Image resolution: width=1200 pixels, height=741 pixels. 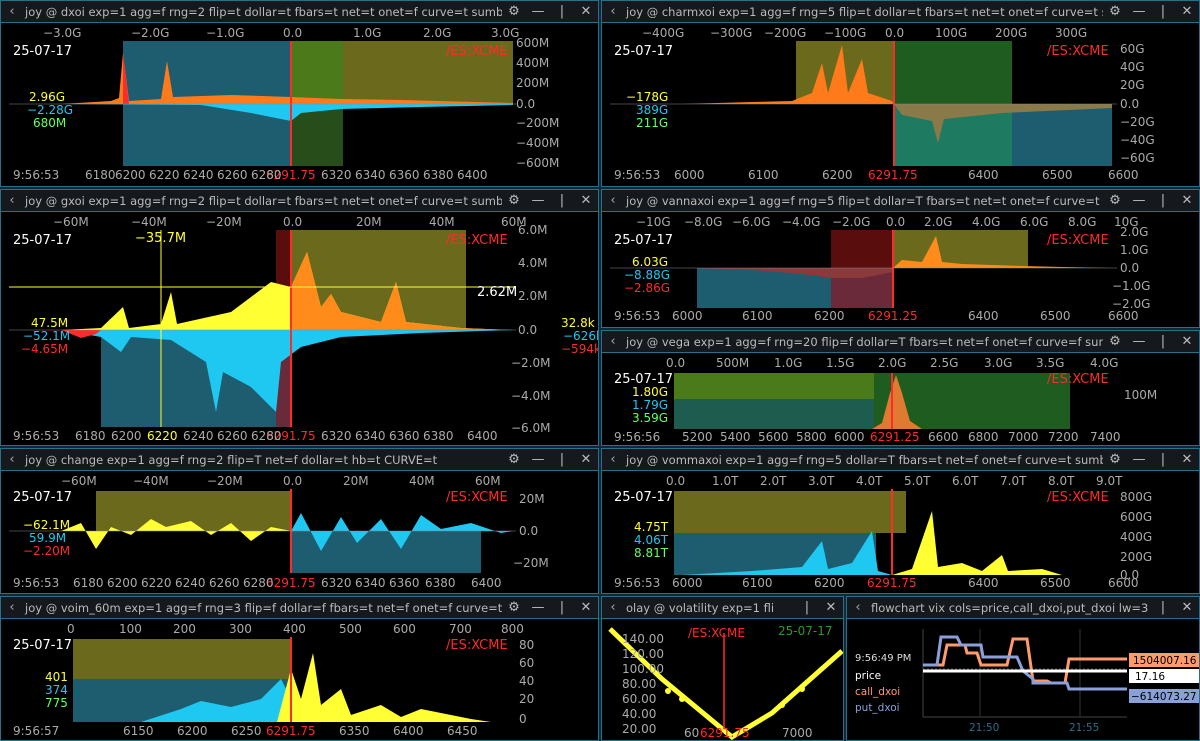 I want to click on right-call-total: 32.8k, so click(x=578, y=323).